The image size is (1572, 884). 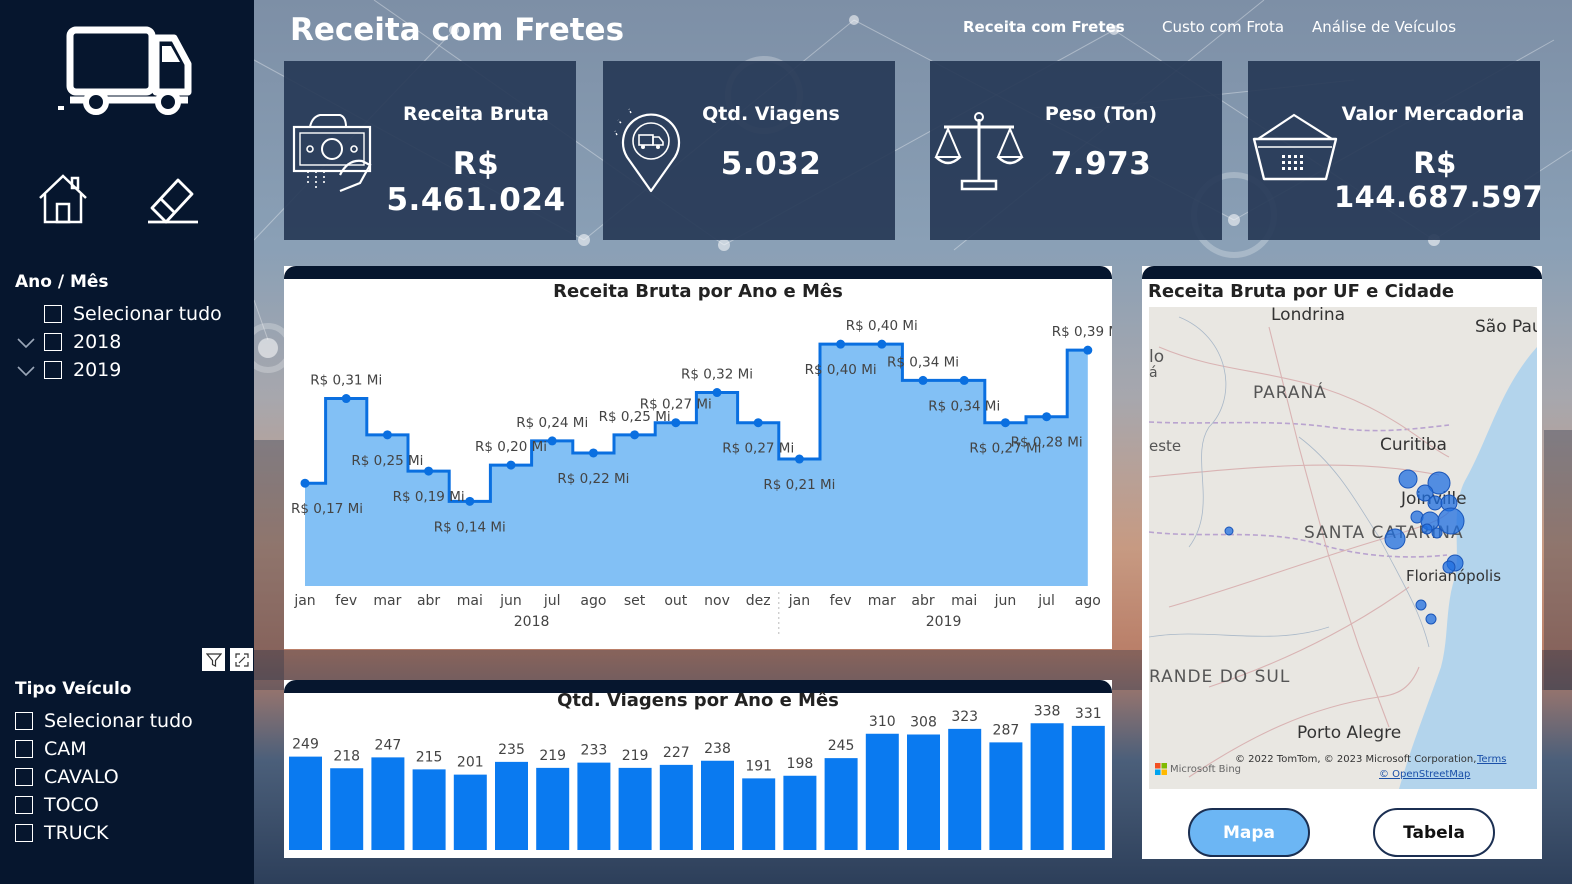 What do you see at coordinates (1249, 832) in the screenshot?
I see `map-view-button: Mapa` at bounding box center [1249, 832].